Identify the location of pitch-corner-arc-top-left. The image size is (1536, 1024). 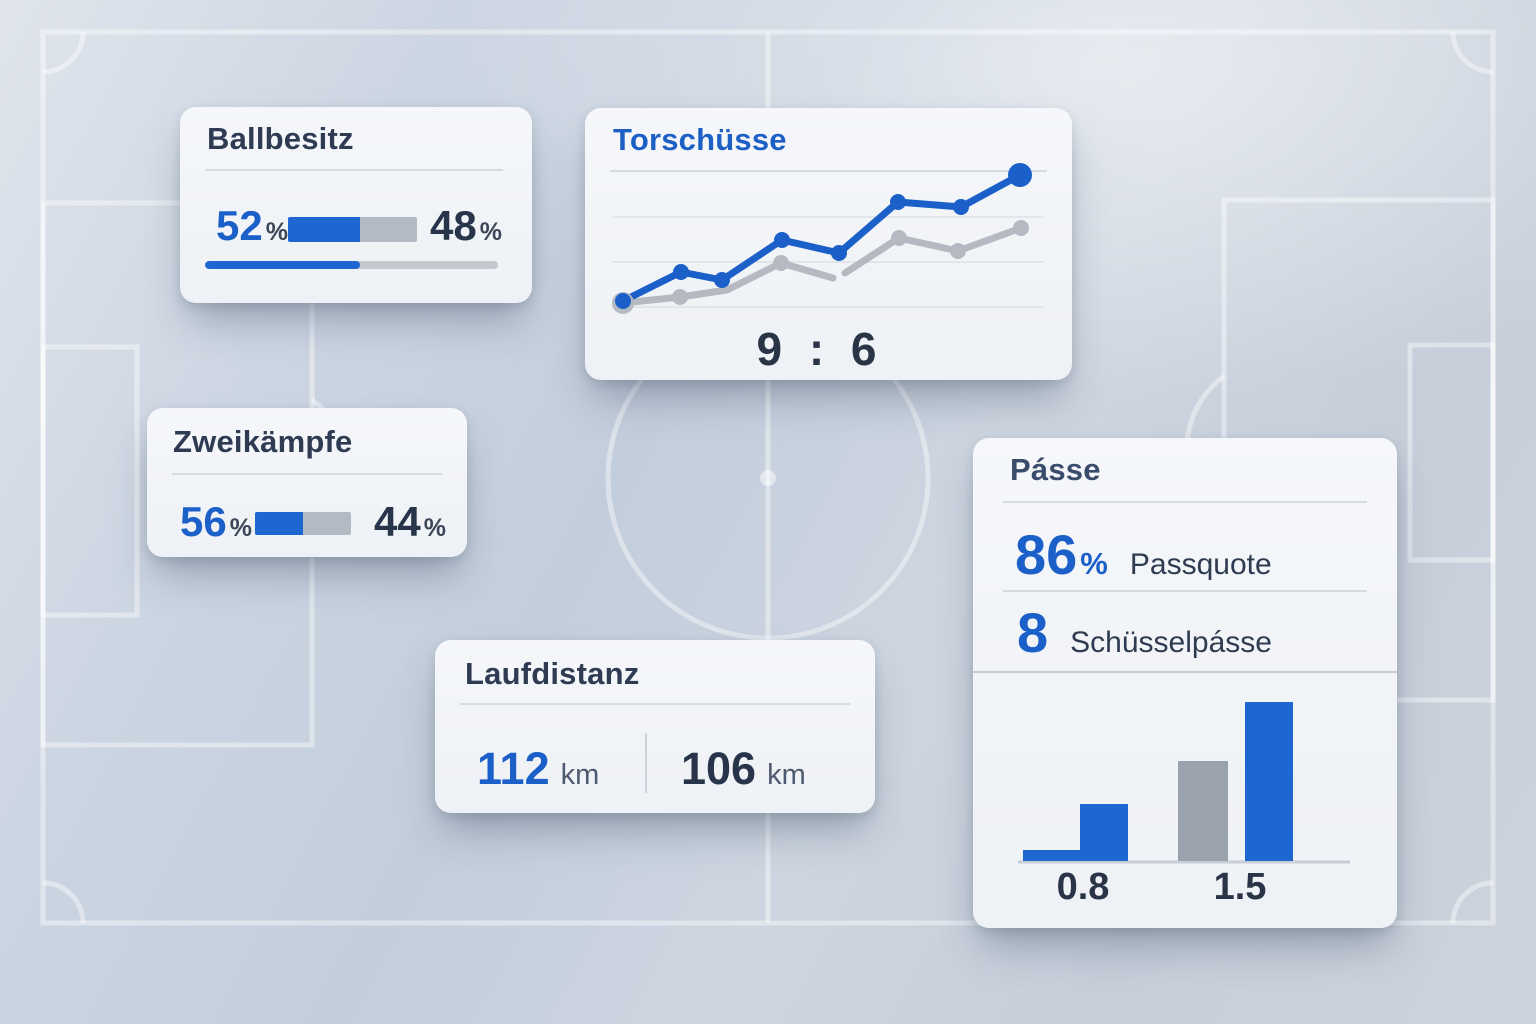
(64, 53).